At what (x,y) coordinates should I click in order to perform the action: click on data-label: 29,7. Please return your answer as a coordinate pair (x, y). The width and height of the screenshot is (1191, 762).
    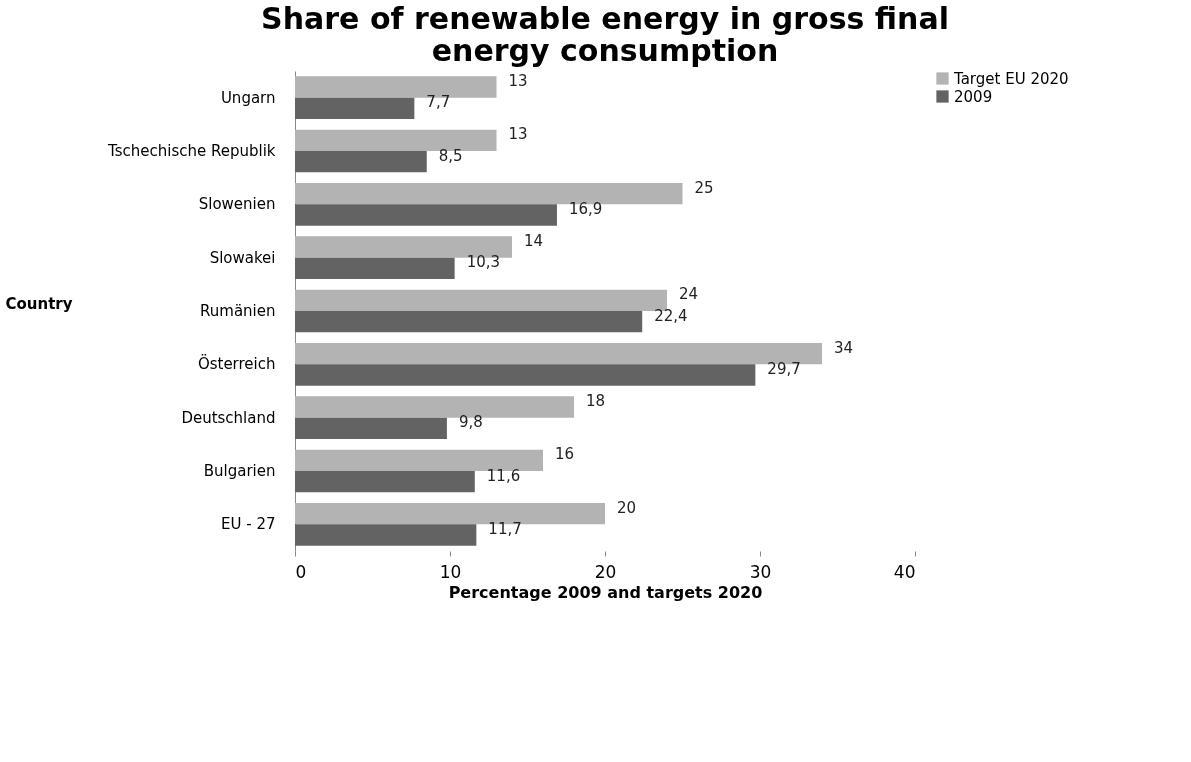
    Looking at the image, I should click on (784, 369).